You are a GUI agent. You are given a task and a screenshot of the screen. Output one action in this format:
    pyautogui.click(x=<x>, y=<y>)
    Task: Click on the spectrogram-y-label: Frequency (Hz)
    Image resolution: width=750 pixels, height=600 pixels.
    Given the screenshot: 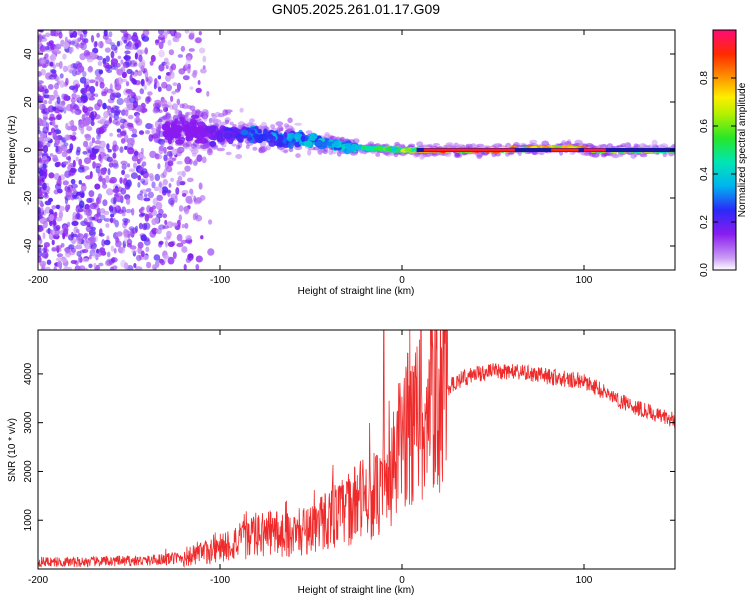 What is the action you would take?
    pyautogui.click(x=12, y=150)
    